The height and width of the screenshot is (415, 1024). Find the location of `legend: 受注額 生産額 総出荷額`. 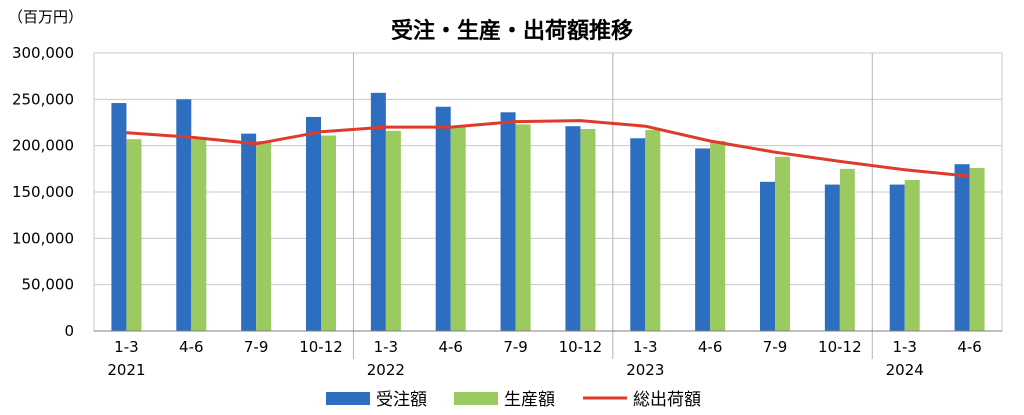

legend: 受注額 生産額 総出荷額 is located at coordinates (513, 400).